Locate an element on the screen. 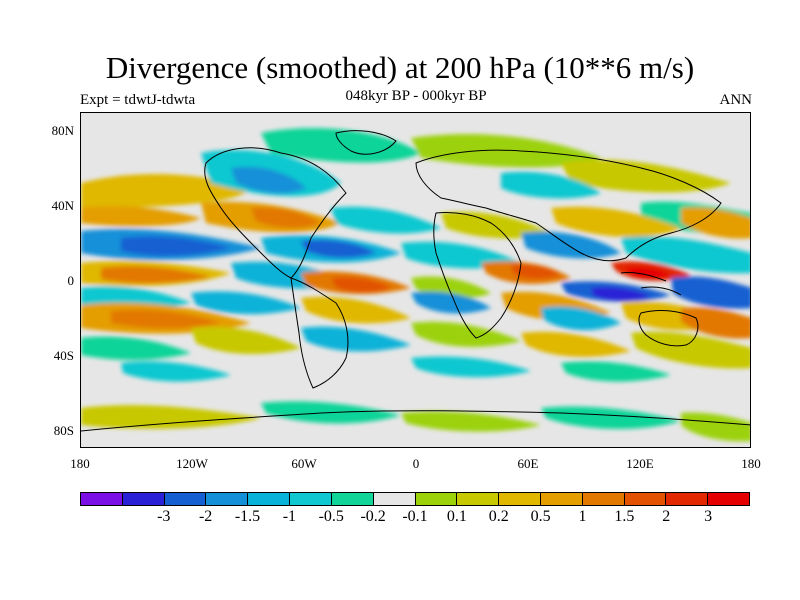 The height and width of the screenshot is (600, 800). colorbar-label: -1 is located at coordinates (289, 516).